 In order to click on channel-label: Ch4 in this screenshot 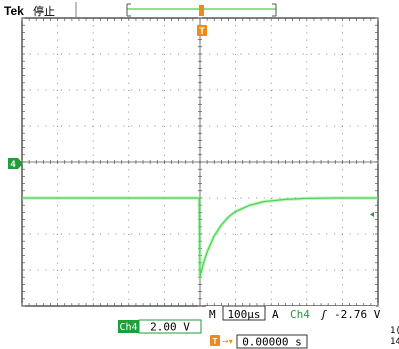, I will do `click(128, 327)`.